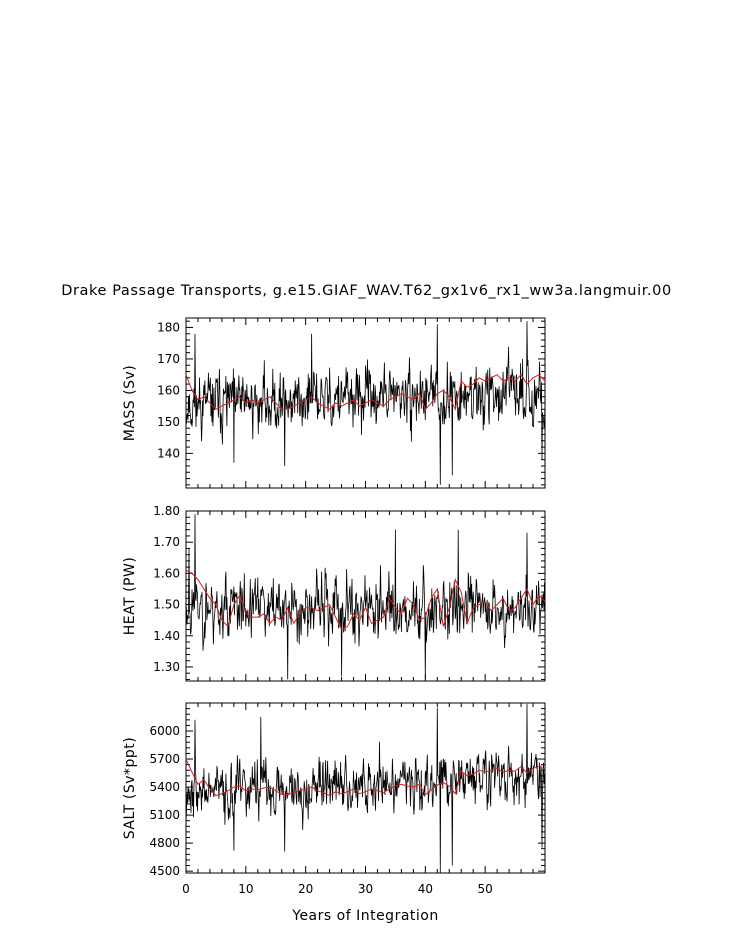 The image size is (733, 945). What do you see at coordinates (364, 916) in the screenshot?
I see `x-axis-label: Years of Integration` at bounding box center [364, 916].